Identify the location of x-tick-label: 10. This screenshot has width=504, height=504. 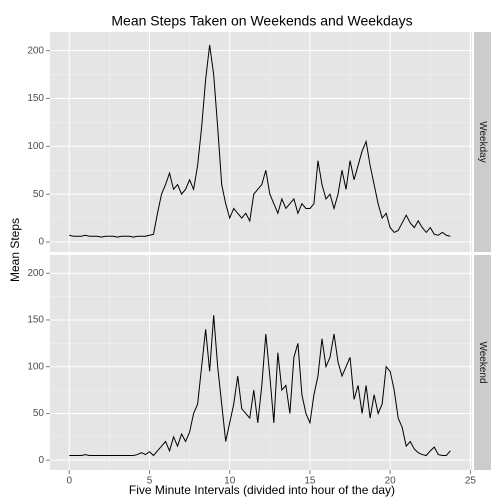
(230, 481).